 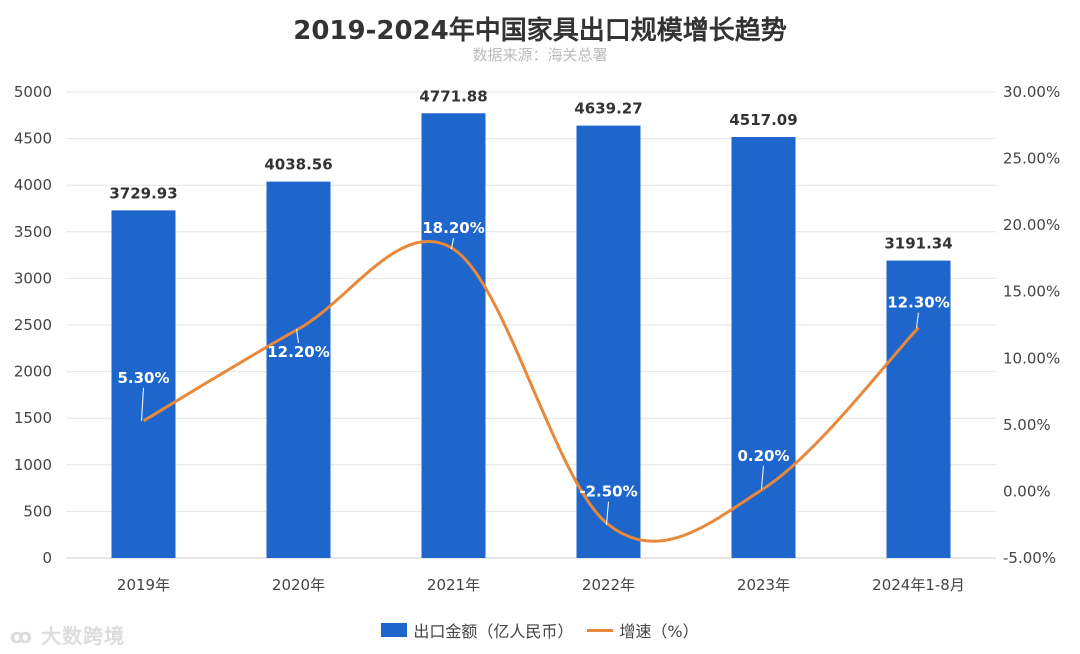 What do you see at coordinates (608, 585) in the screenshot?
I see `x-tick-label: 2022年` at bounding box center [608, 585].